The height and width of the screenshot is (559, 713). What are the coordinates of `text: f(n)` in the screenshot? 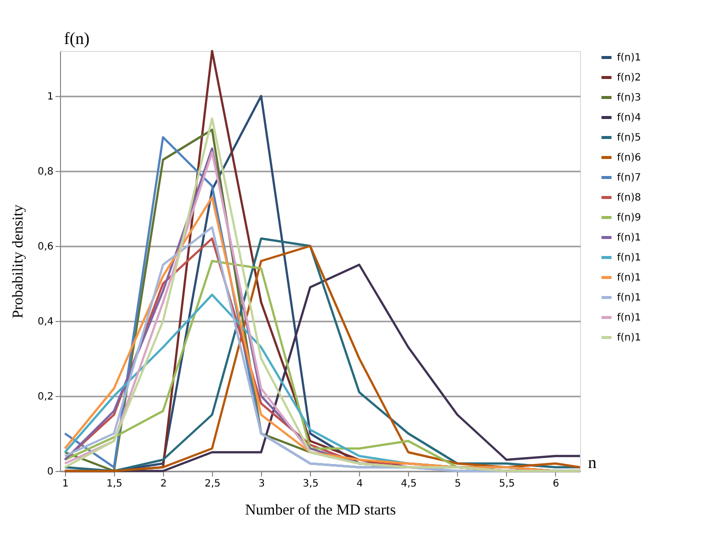 It's located at (77, 38).